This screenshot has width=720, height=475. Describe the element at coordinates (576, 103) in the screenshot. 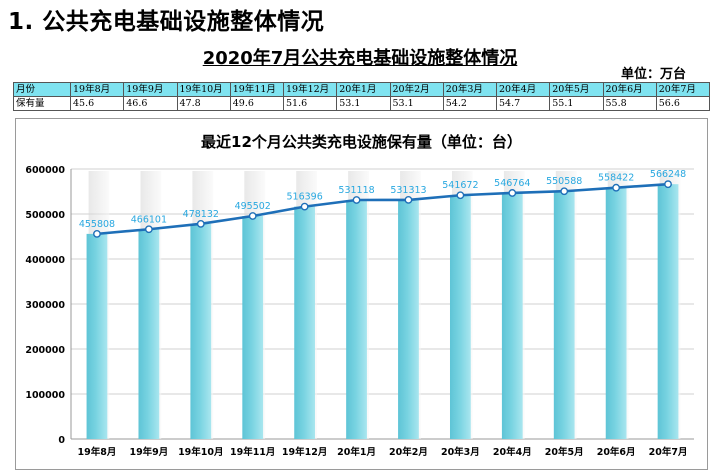

I see `table-cell-value: 55.1` at that location.